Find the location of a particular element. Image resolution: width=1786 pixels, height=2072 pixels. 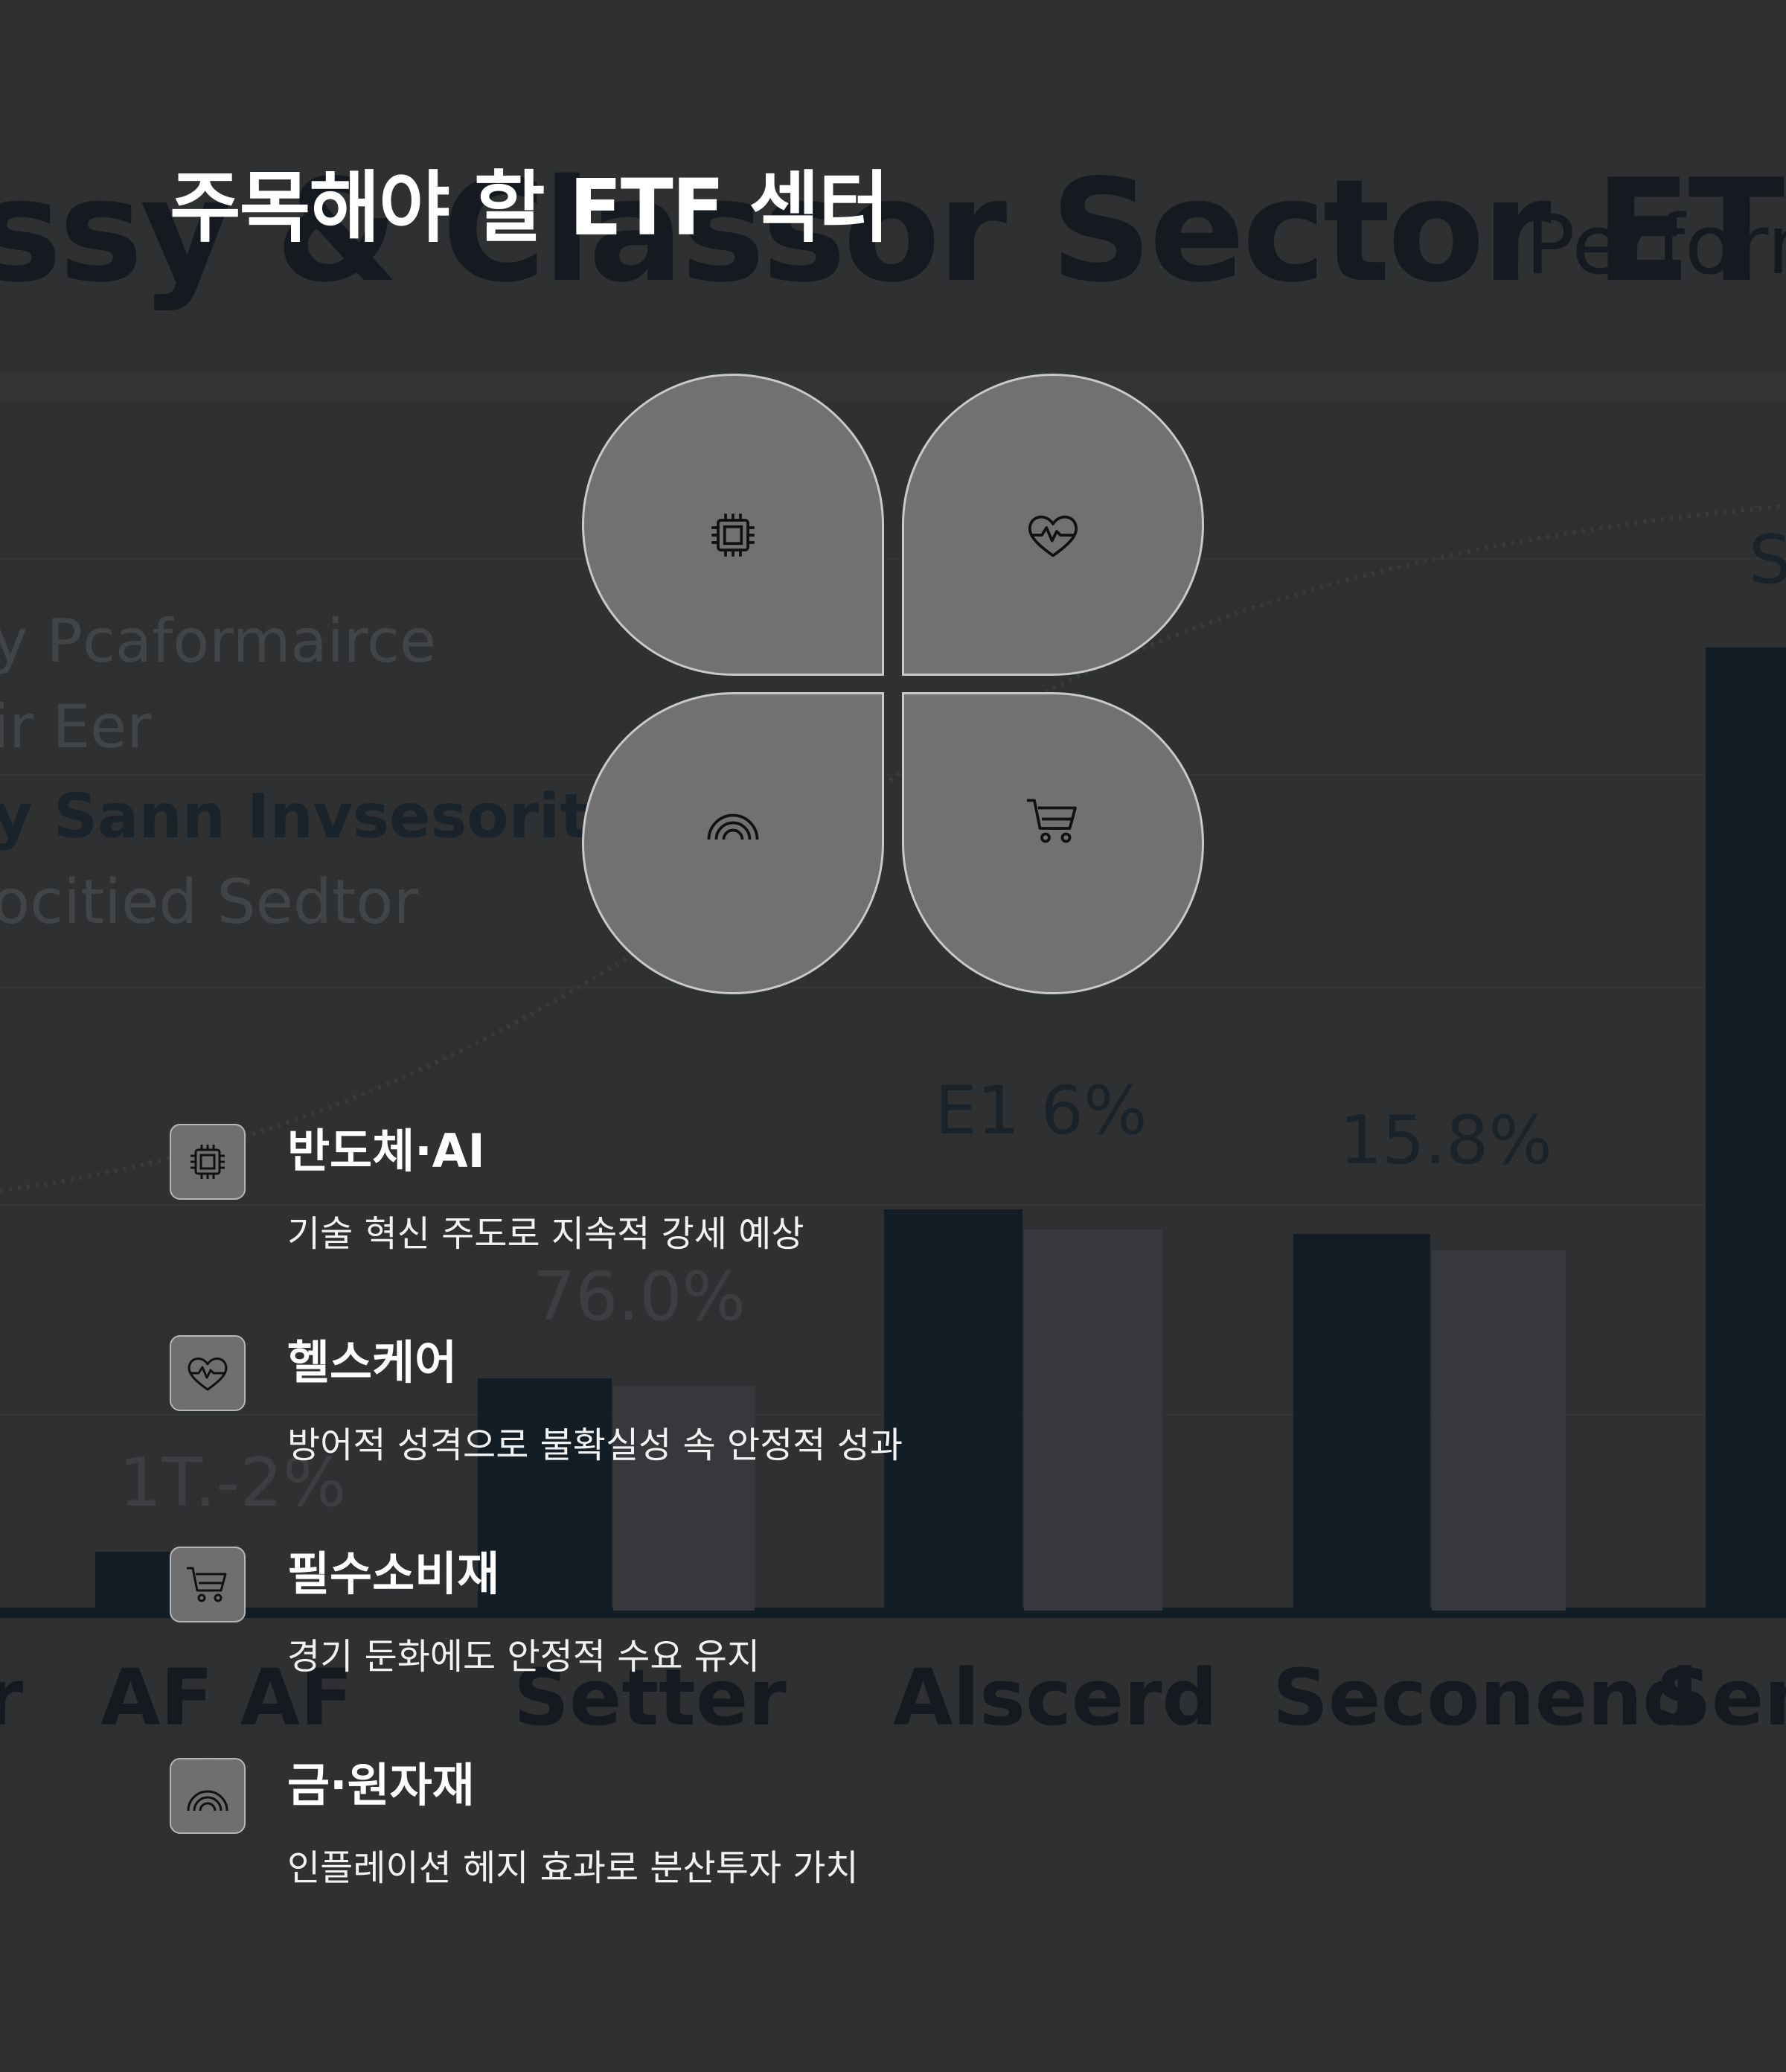

sector-title: 반도체·AI is located at coordinates (386, 1151).